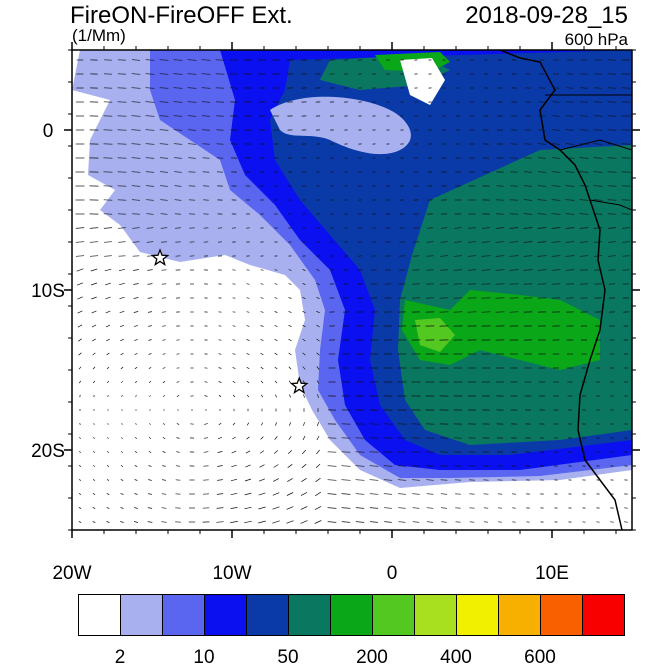  I want to click on plot-title: FireON-FireOFF Ext., so click(181, 16).